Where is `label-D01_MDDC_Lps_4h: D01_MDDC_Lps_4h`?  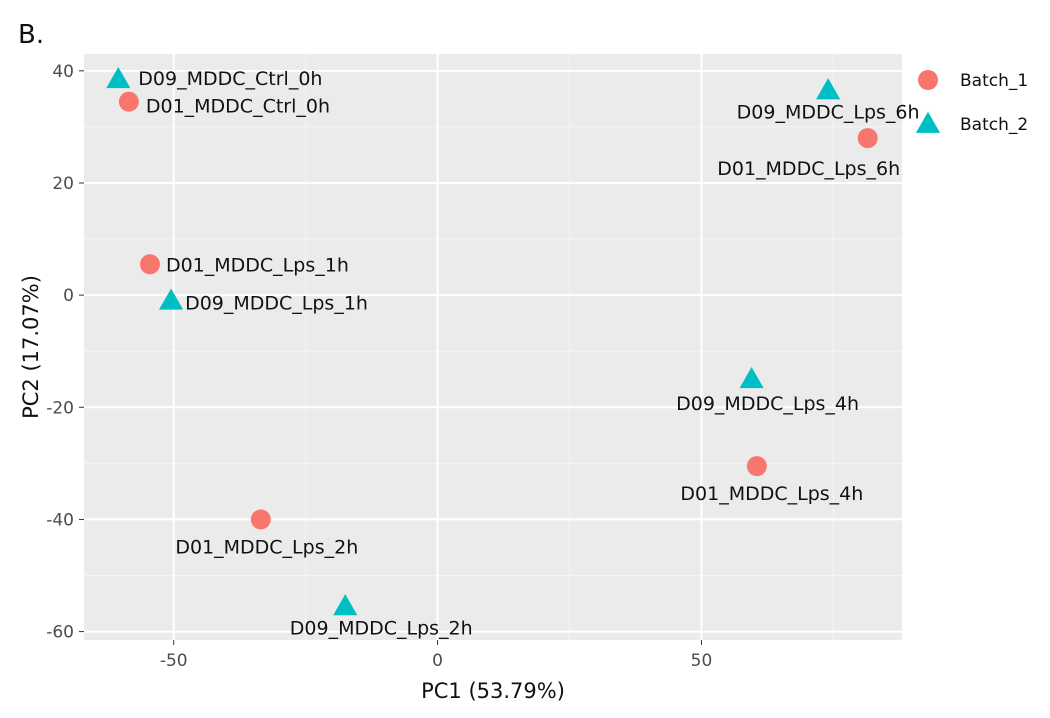 label-D01_MDDC_Lps_4h: D01_MDDC_Lps_4h is located at coordinates (771, 494).